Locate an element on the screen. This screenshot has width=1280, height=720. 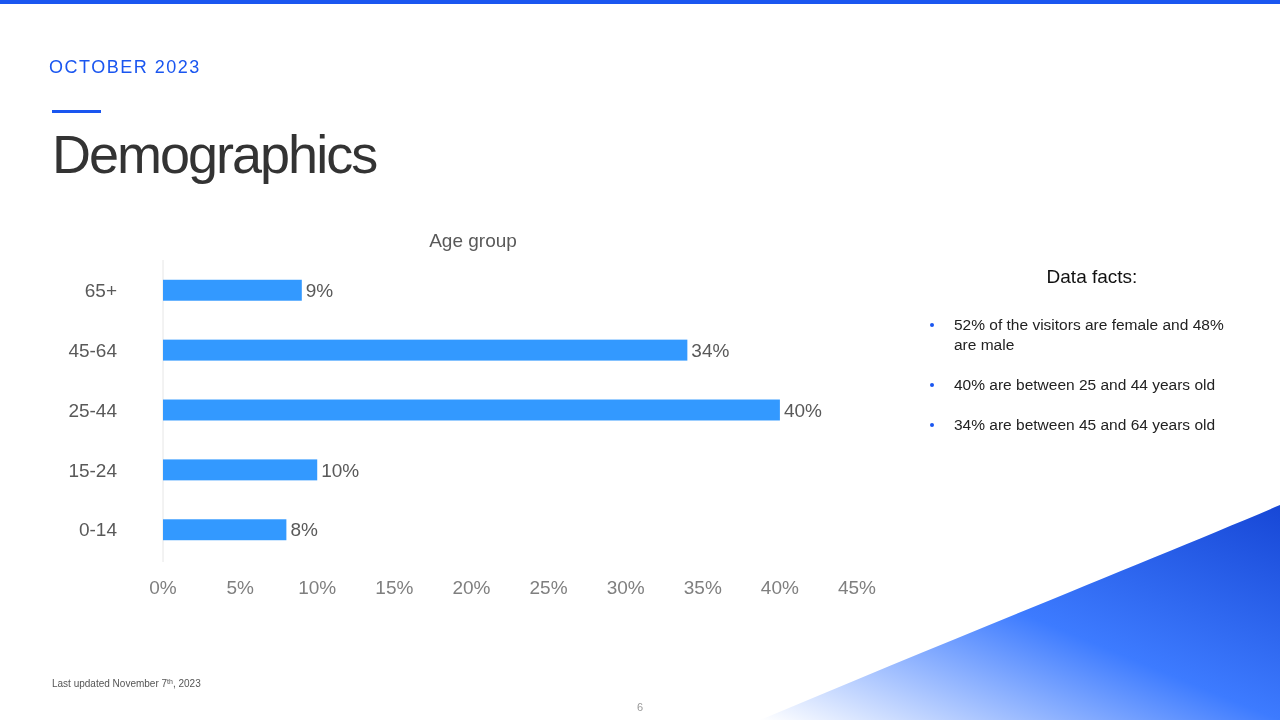
data-label: 40% is located at coordinates (803, 410).